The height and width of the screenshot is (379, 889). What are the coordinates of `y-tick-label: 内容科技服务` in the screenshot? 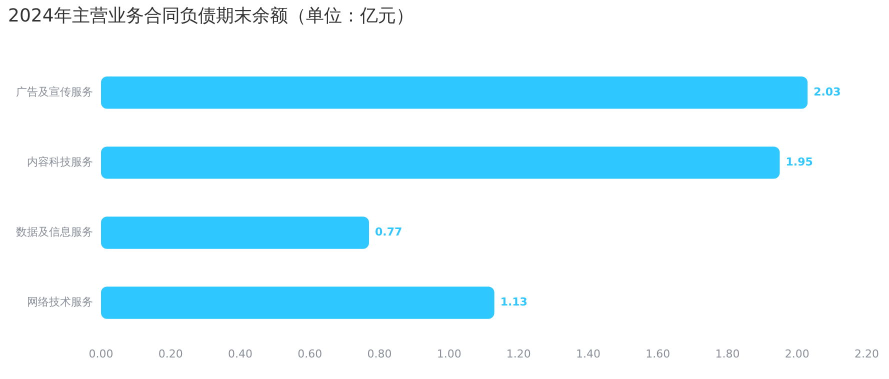 It's located at (60, 162).